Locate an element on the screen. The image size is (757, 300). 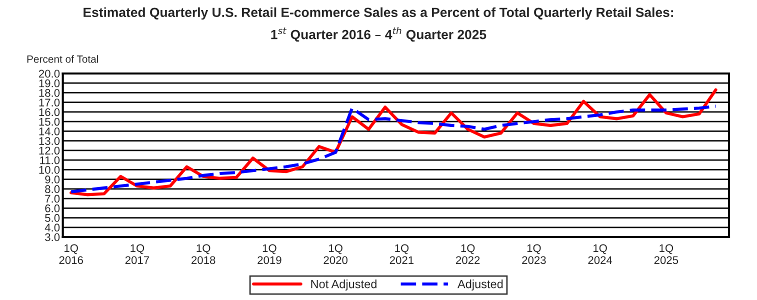
x-tick-label: 1Q 2020 is located at coordinates (336, 254).